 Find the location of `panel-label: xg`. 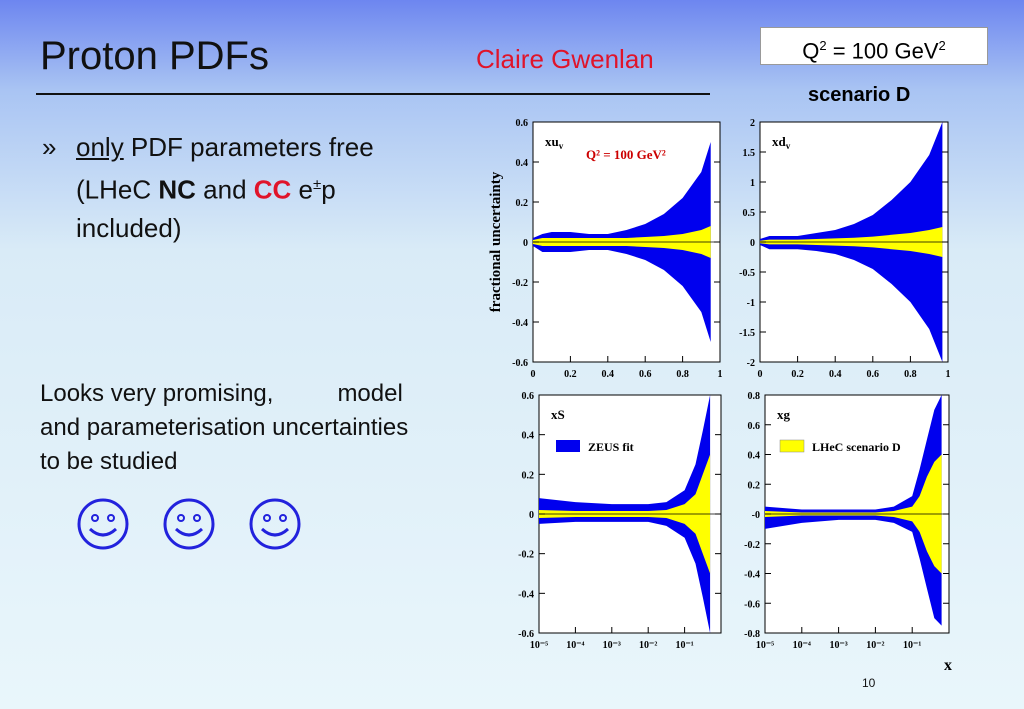

panel-label: xg is located at coordinates (784, 414).